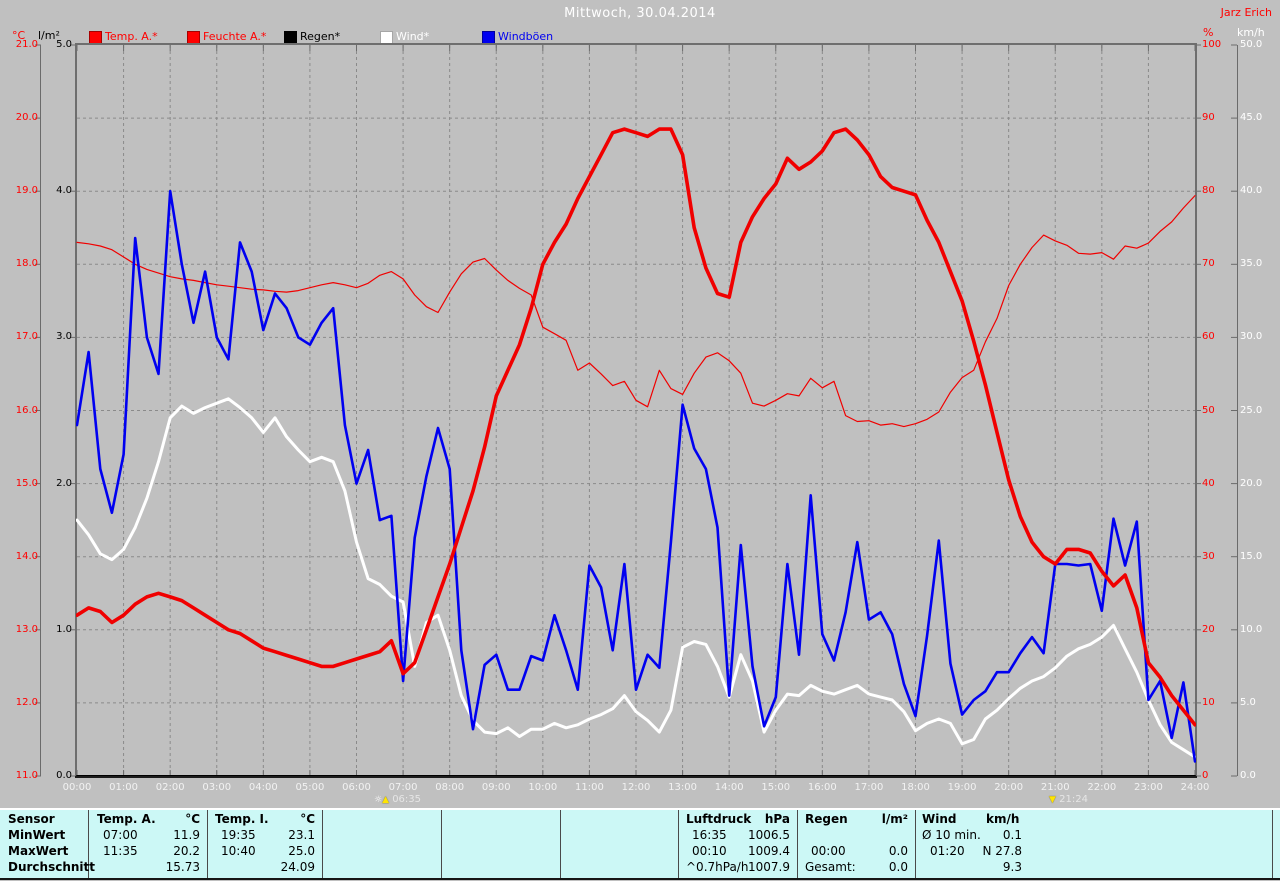 This screenshot has width=1280, height=881. What do you see at coordinates (1208, 483) in the screenshot?
I see `humidity-axis-label: 40` at bounding box center [1208, 483].